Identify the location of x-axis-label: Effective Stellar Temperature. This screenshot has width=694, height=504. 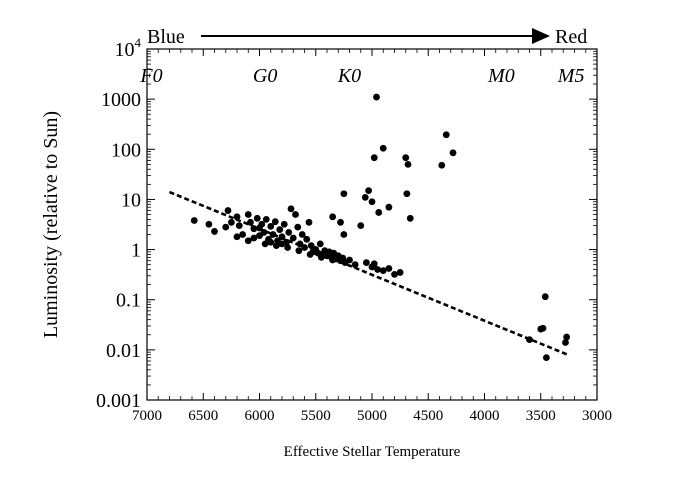
(372, 452).